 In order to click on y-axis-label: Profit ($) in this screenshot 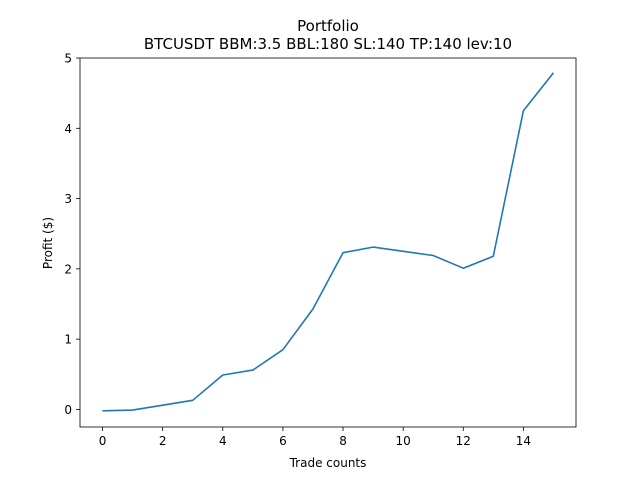, I will do `click(48, 243)`.